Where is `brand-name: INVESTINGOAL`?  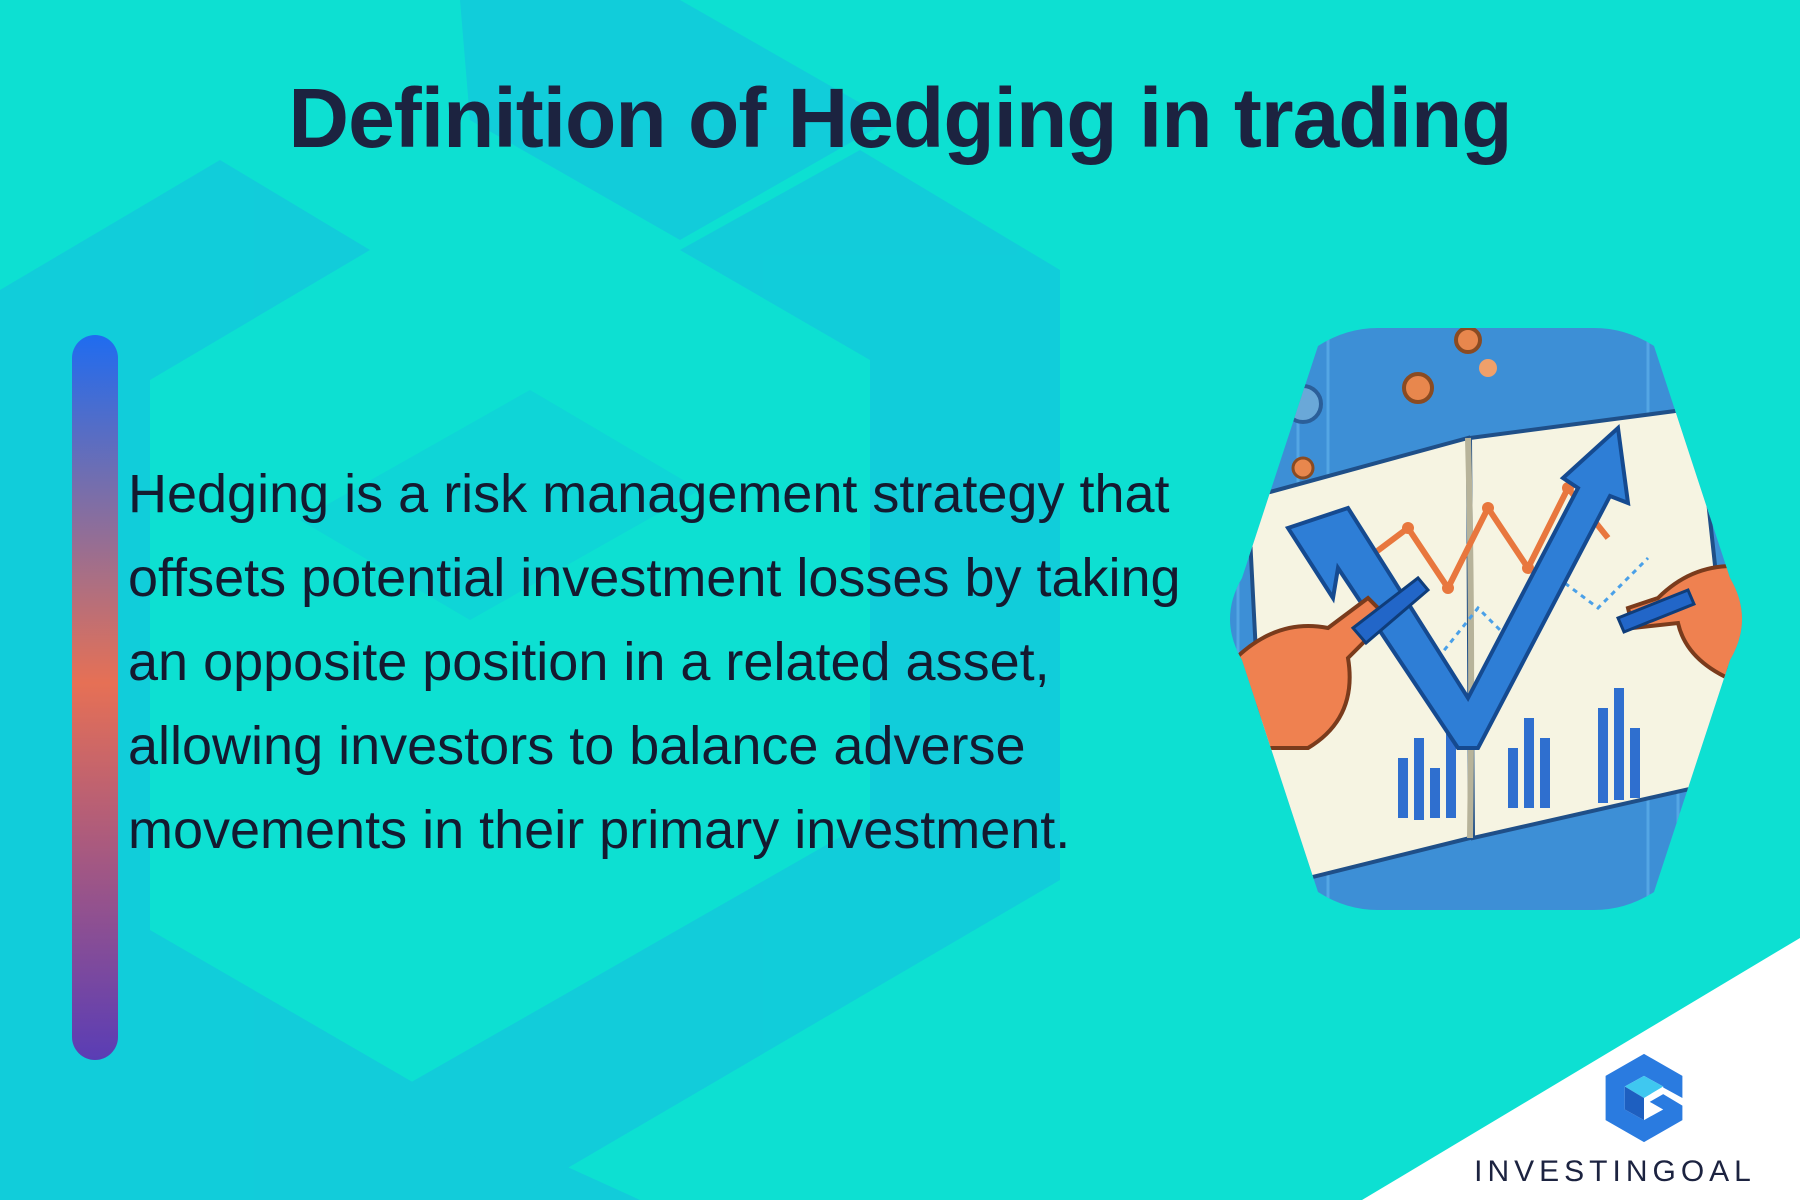 brand-name: INVESTINGOAL is located at coordinates (1615, 1171).